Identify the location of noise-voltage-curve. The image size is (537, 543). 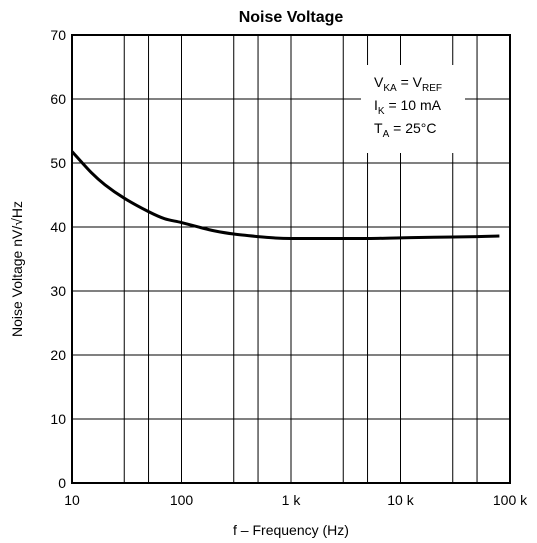
(285, 195).